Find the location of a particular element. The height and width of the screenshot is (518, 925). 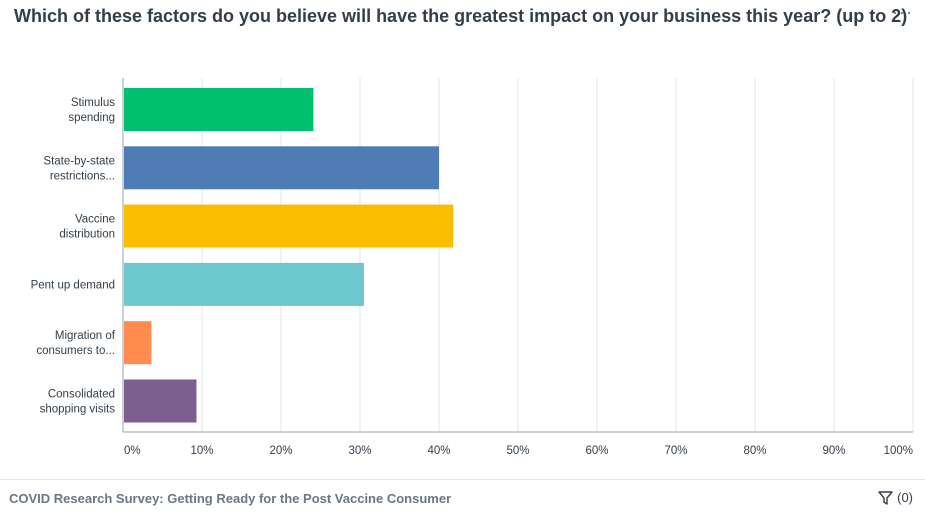

filter-button: (0) is located at coordinates (895, 497).